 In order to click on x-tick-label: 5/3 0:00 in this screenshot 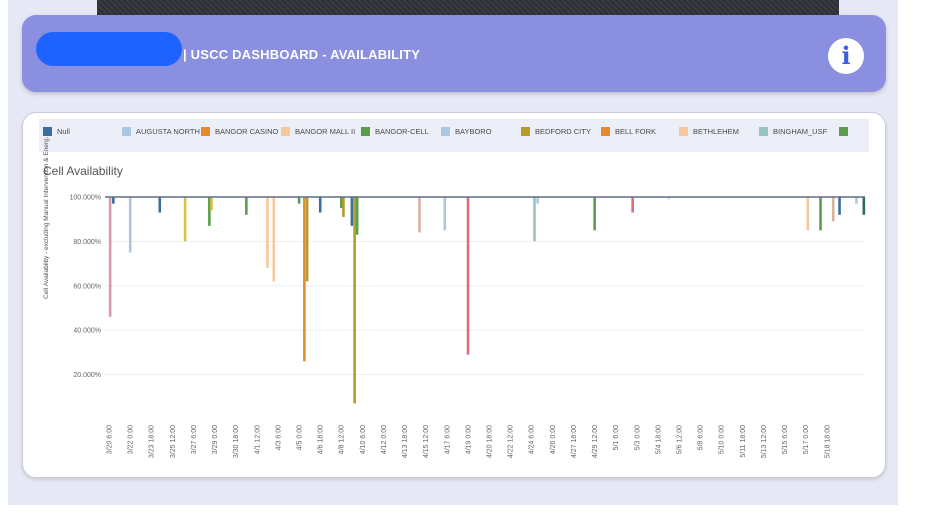, I will do `click(637, 437)`.